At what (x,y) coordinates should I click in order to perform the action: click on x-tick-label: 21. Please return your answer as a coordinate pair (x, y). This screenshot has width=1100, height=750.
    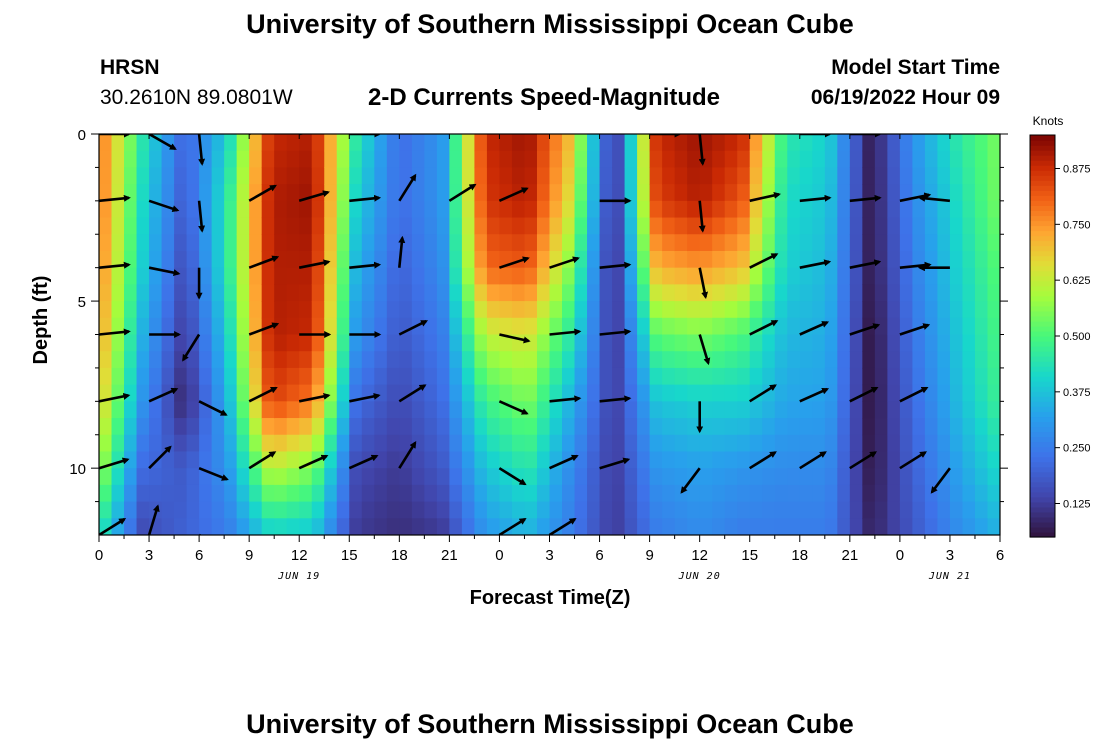
    Looking at the image, I should click on (449, 555).